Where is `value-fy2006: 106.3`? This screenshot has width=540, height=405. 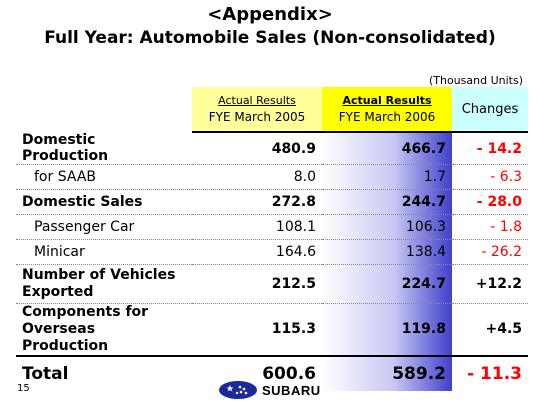 value-fy2006: 106.3 is located at coordinates (387, 227).